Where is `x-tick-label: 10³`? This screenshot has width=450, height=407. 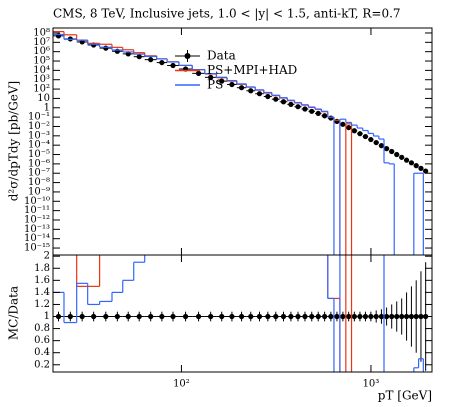
x-tick-label: 10³ is located at coordinates (371, 384).